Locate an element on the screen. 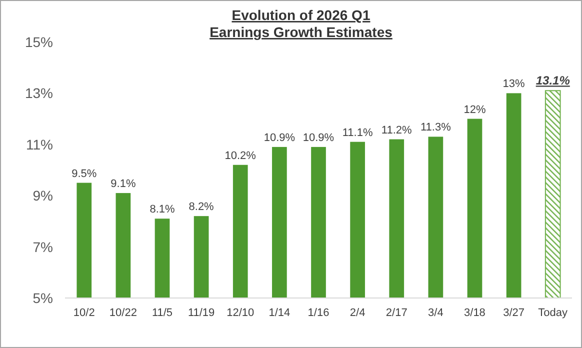  x-tick-label: 1/16 is located at coordinates (319, 313).